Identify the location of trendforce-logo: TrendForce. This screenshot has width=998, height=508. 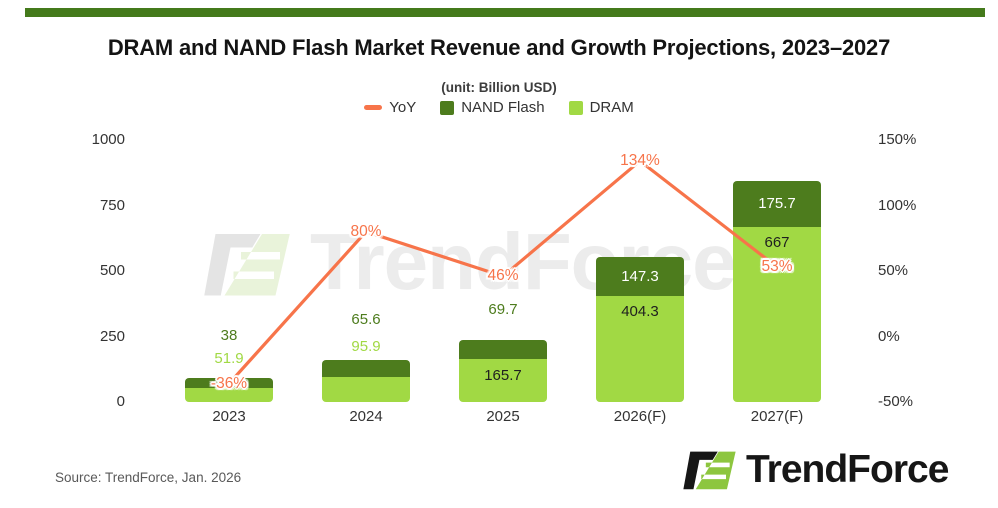
(815, 470).